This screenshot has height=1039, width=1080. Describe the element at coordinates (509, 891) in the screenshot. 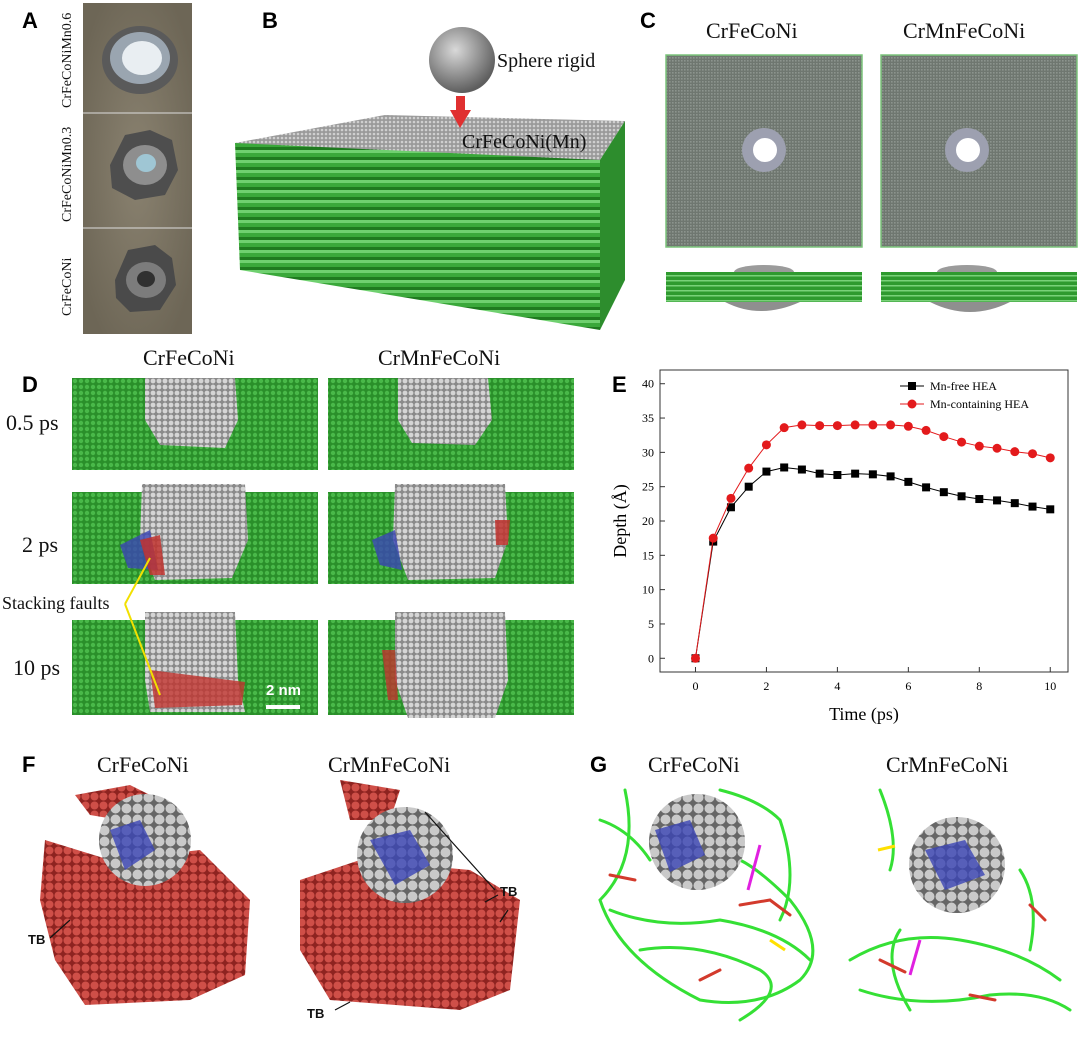

I see `tb-label-right: TB` at that location.